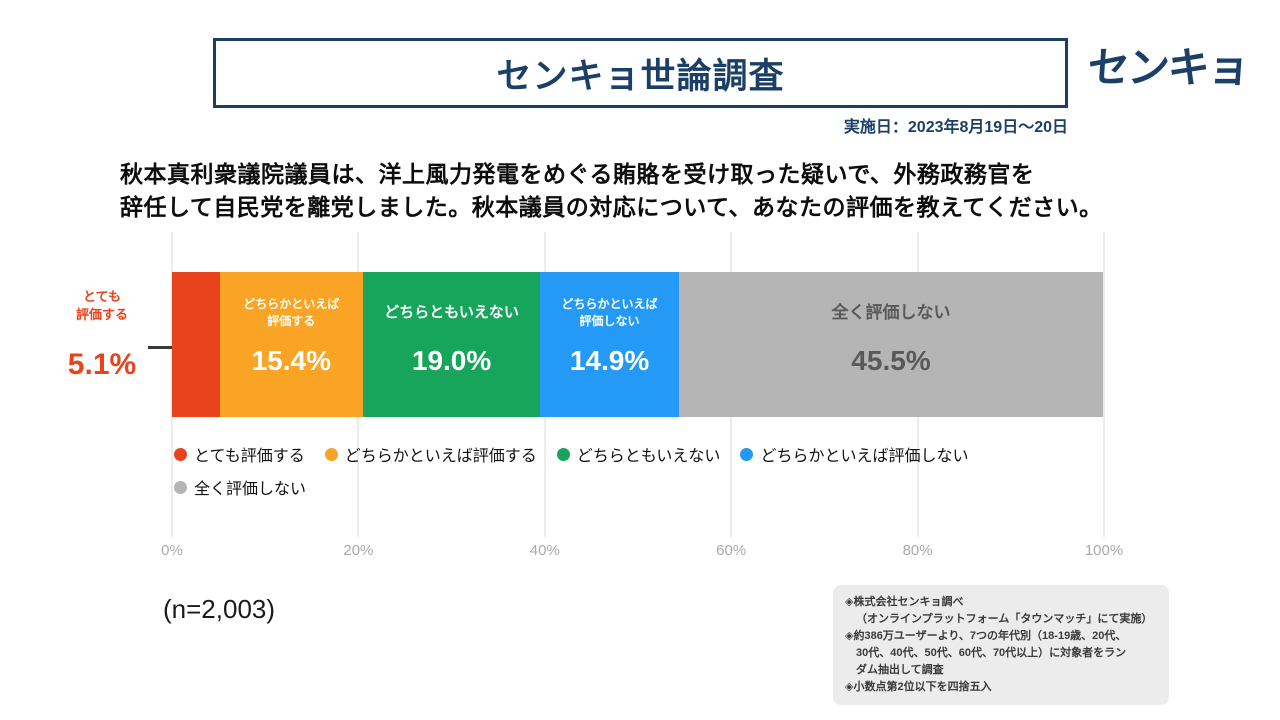  What do you see at coordinates (640, 76) in the screenshot?
I see `page-title: センキョ世論調査` at bounding box center [640, 76].